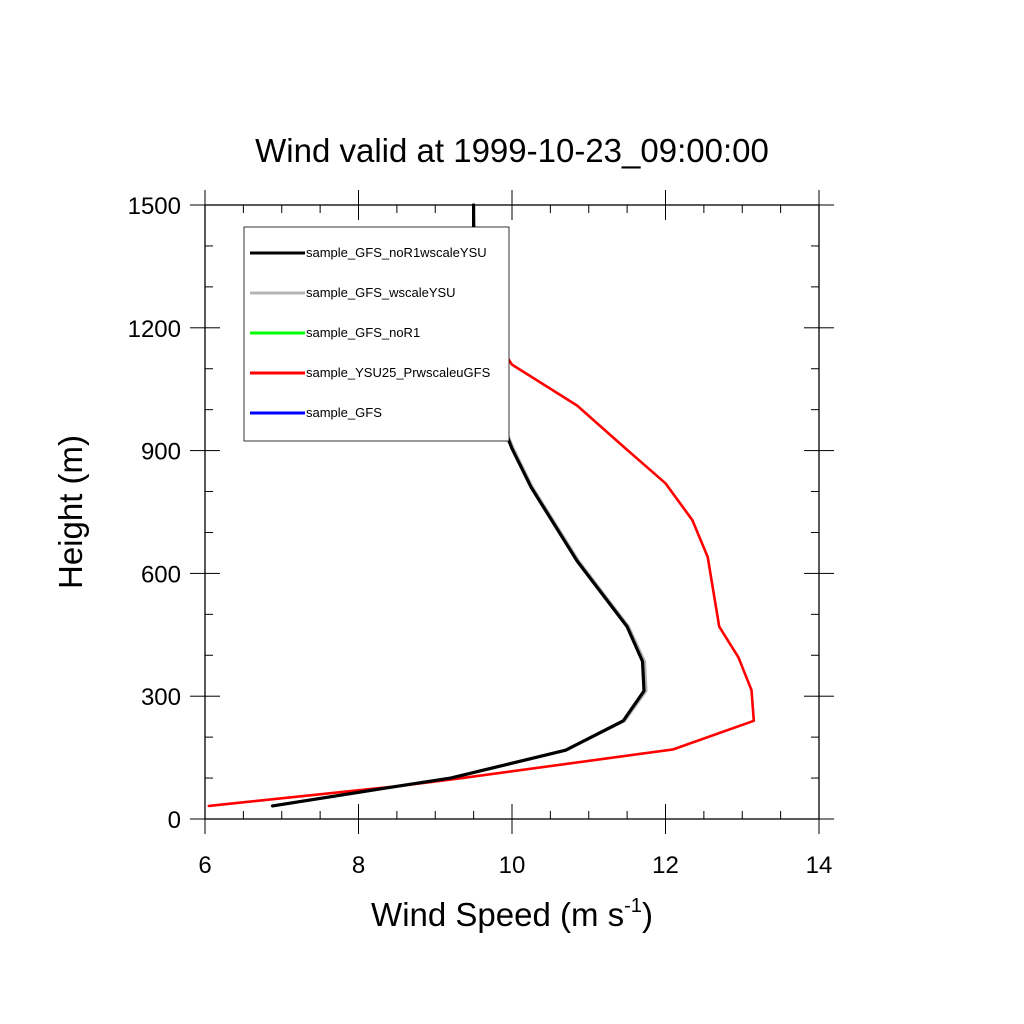 This screenshot has height=1024, width=1024. I want to click on x-tick-label: 6, so click(204, 865).